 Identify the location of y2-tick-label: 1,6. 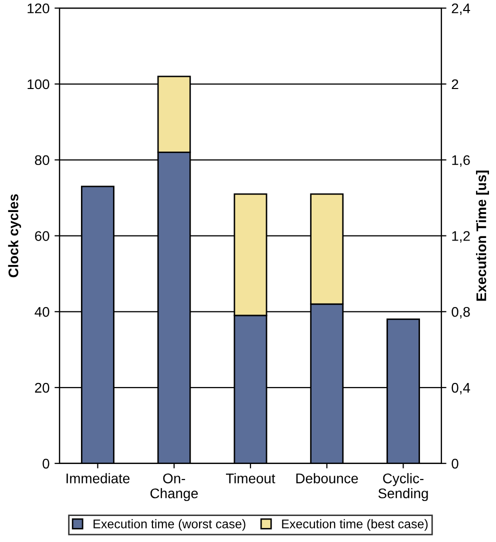
(461, 161).